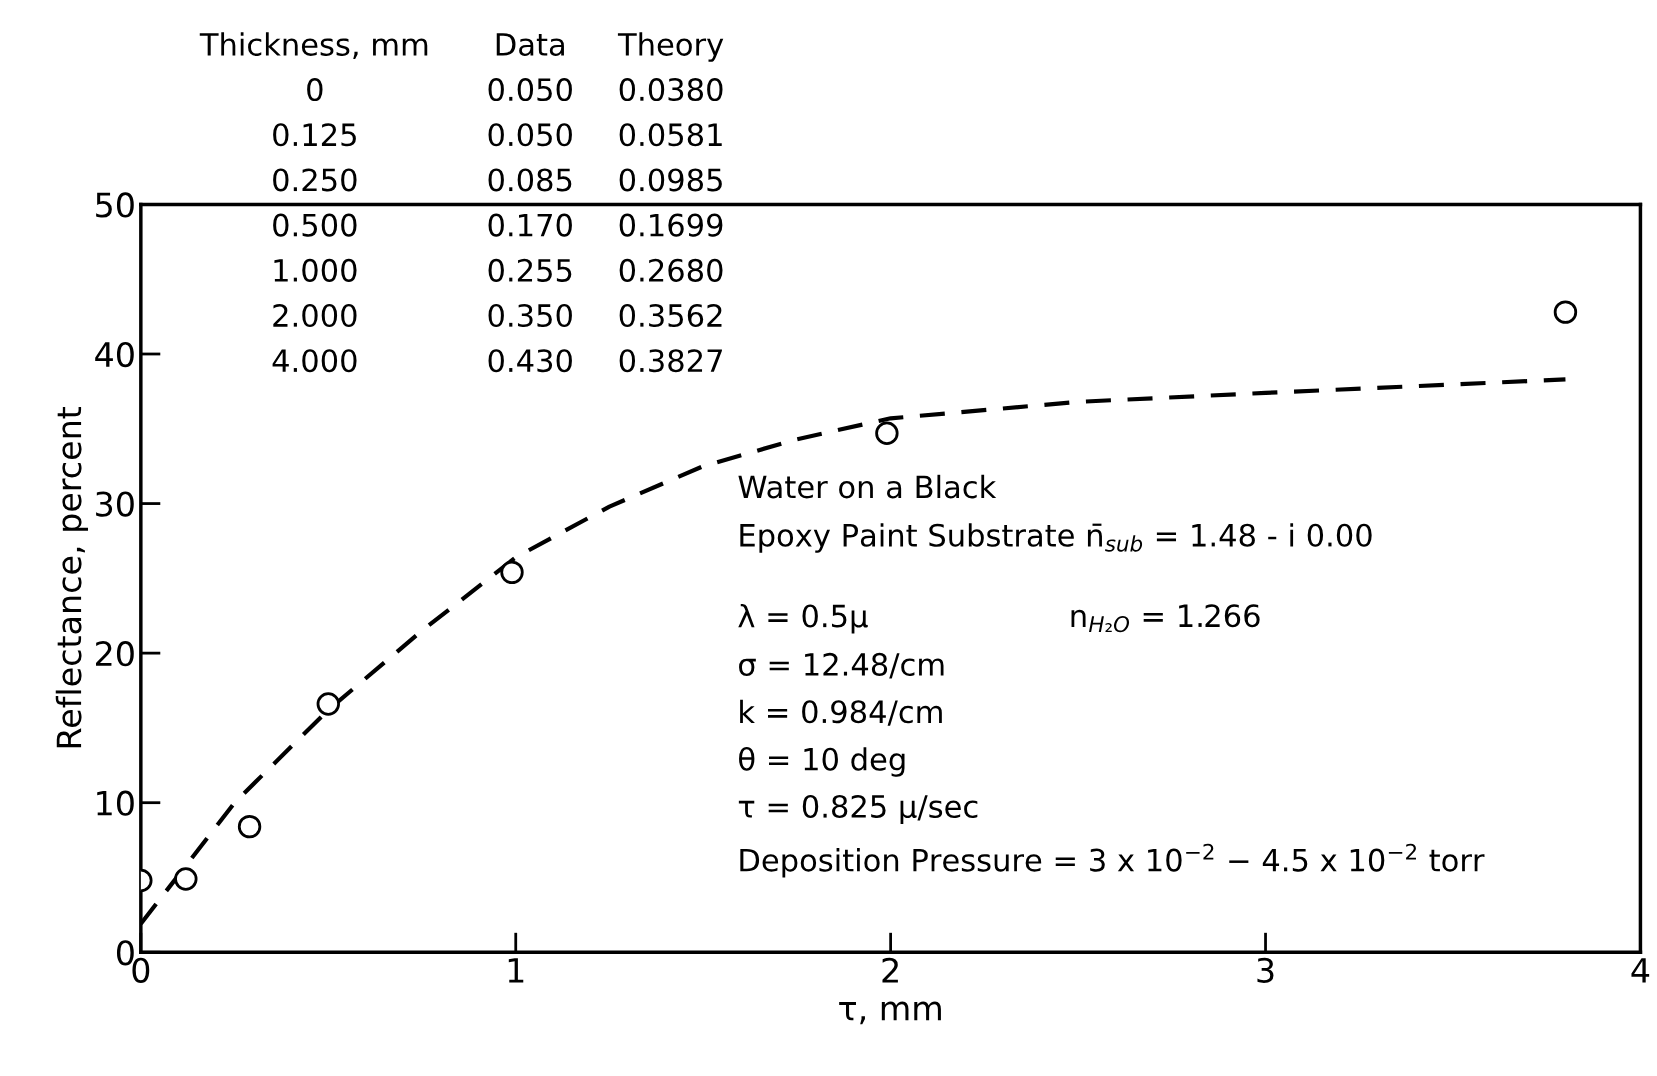 The height and width of the screenshot is (1076, 1657). Describe the element at coordinates (671, 270) in the screenshot. I see `annotation: 0.2680` at that location.